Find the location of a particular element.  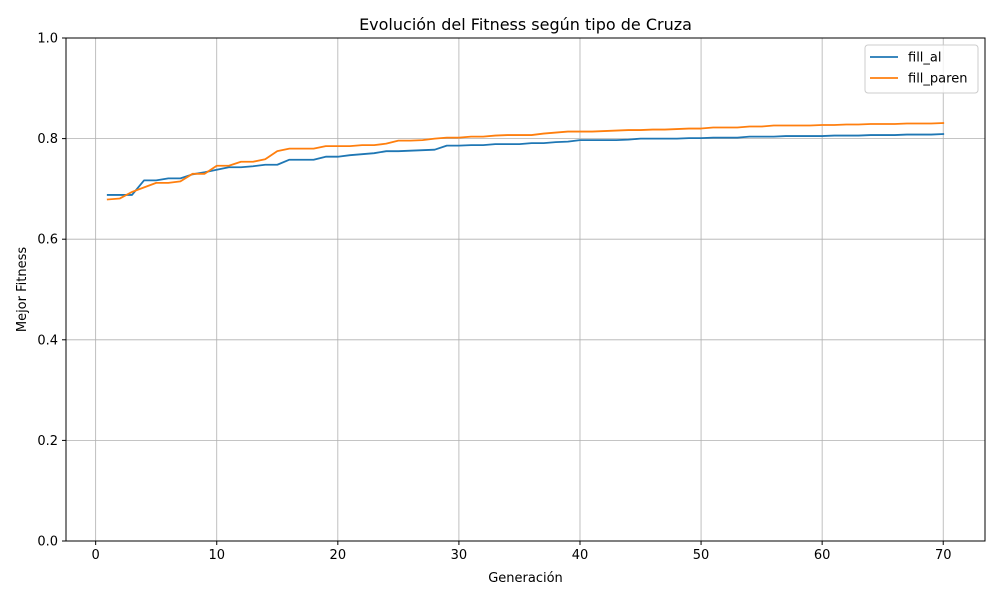

y-axis-ticks: 0.0 0.2 0.4 0.6 0.8 1.0 is located at coordinates (51, 291).